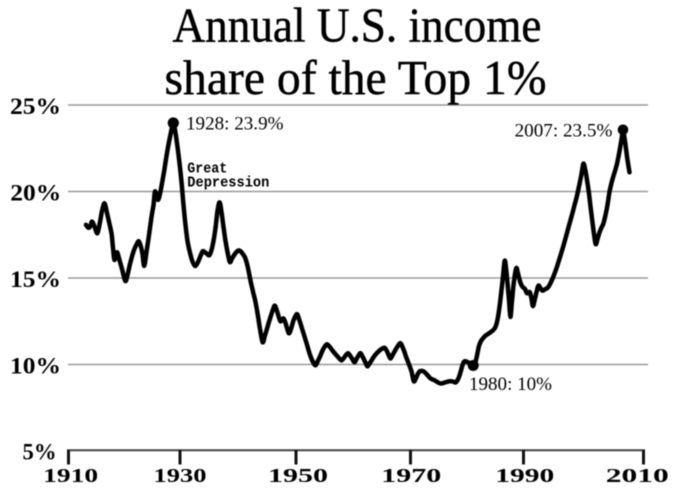 The width and height of the screenshot is (680, 500). I want to click on svg-text: Annual U.S. income, so click(357, 26).